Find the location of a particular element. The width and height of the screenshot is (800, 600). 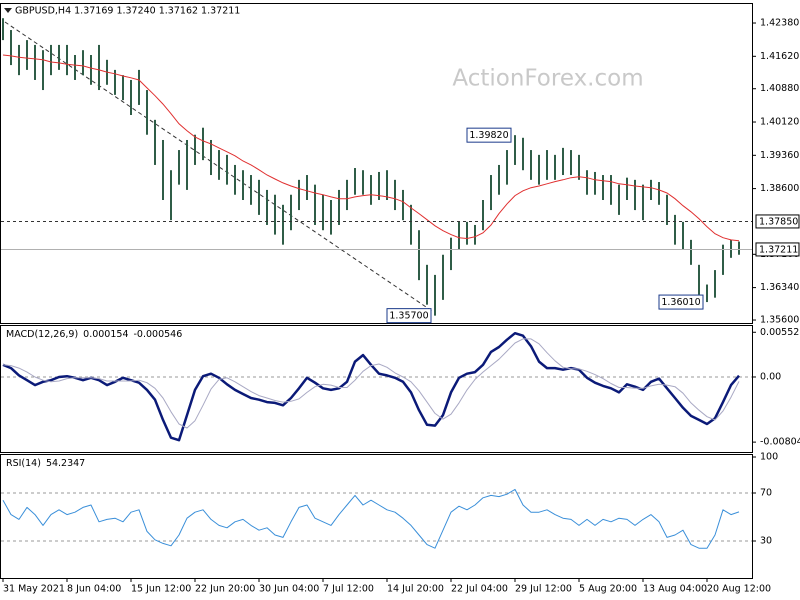

price-level-label: 1.37211 is located at coordinates (778, 249).